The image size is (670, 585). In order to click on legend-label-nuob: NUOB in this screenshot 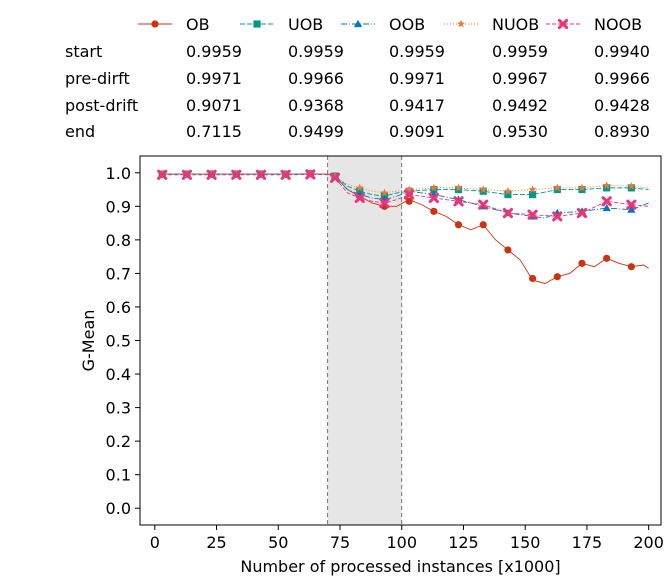, I will do `click(515, 24)`.